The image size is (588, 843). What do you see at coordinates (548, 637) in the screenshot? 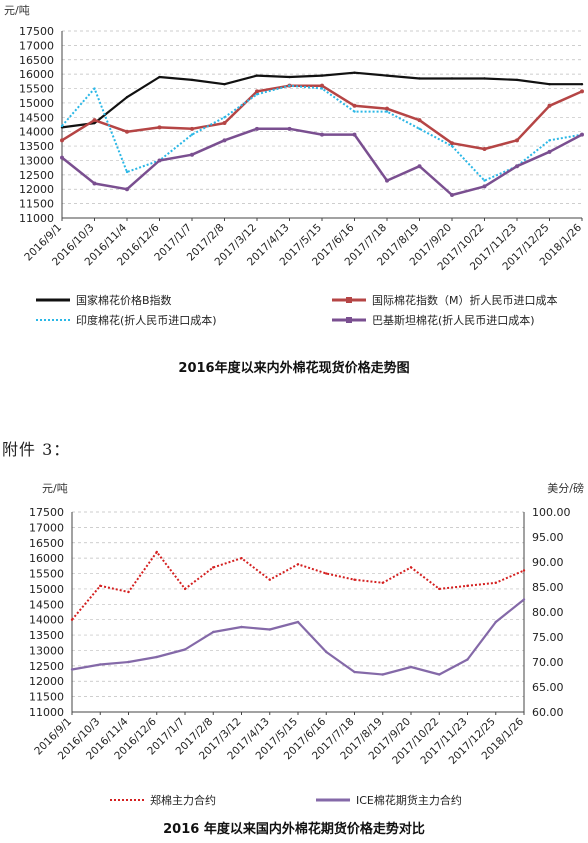
I see `y2-tick-label: 75.00` at bounding box center [548, 637].